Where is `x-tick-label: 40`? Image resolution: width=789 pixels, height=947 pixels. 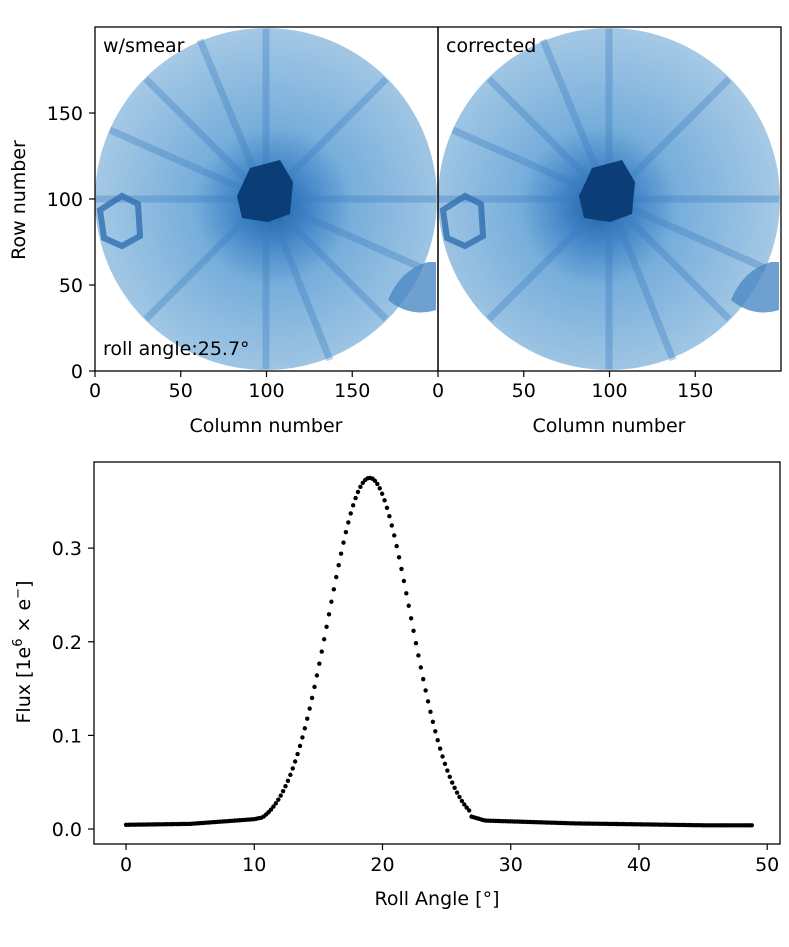
x-tick-label: 40 is located at coordinates (639, 865).